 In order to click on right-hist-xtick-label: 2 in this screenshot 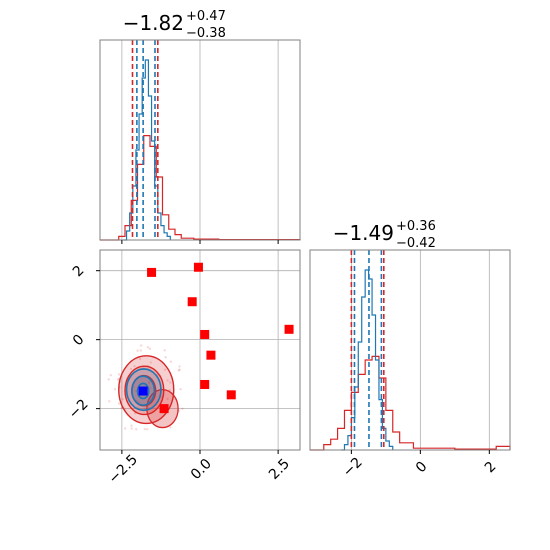, I will do `click(491, 468)`.